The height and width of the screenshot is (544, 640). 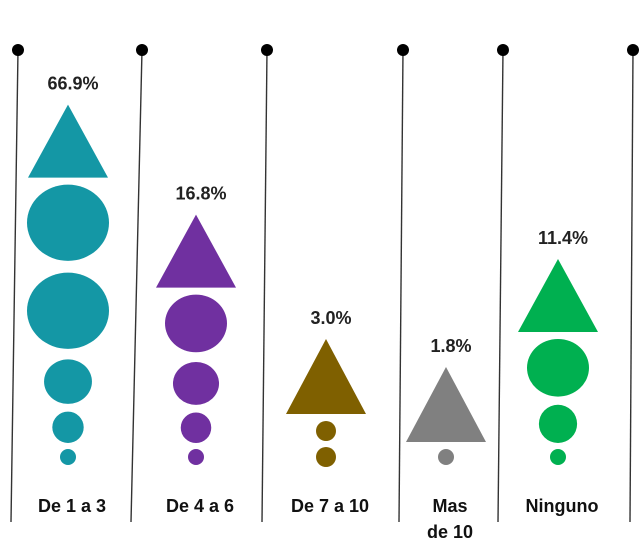 I want to click on category-label: de 10, so click(x=450, y=532).